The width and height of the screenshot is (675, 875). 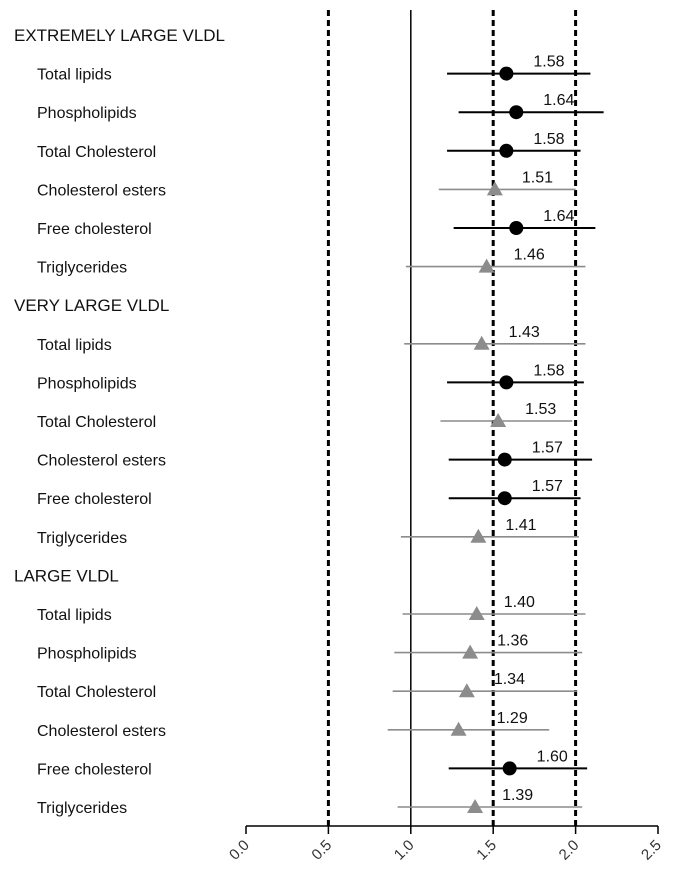 I want to click on x-tick-label: 2.5, so click(x=651, y=850).